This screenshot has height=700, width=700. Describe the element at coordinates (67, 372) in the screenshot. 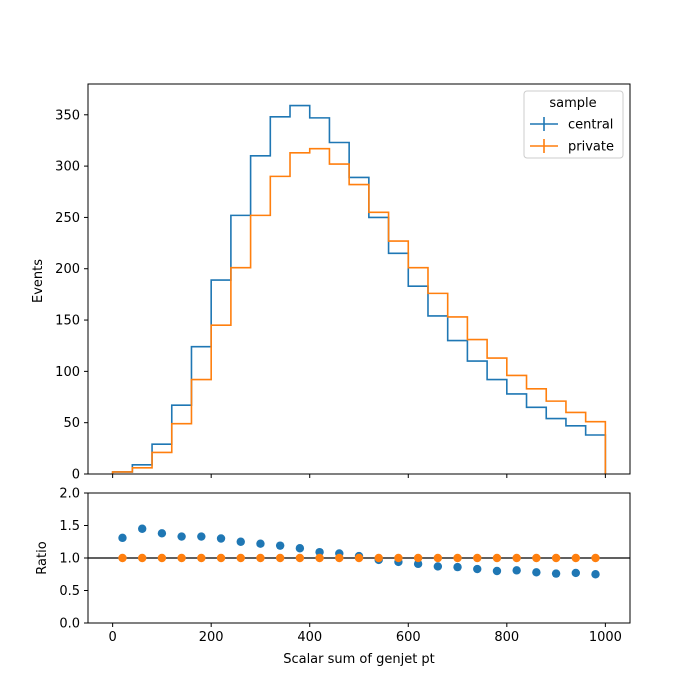

I see `main-y-tick-label: 100` at that location.